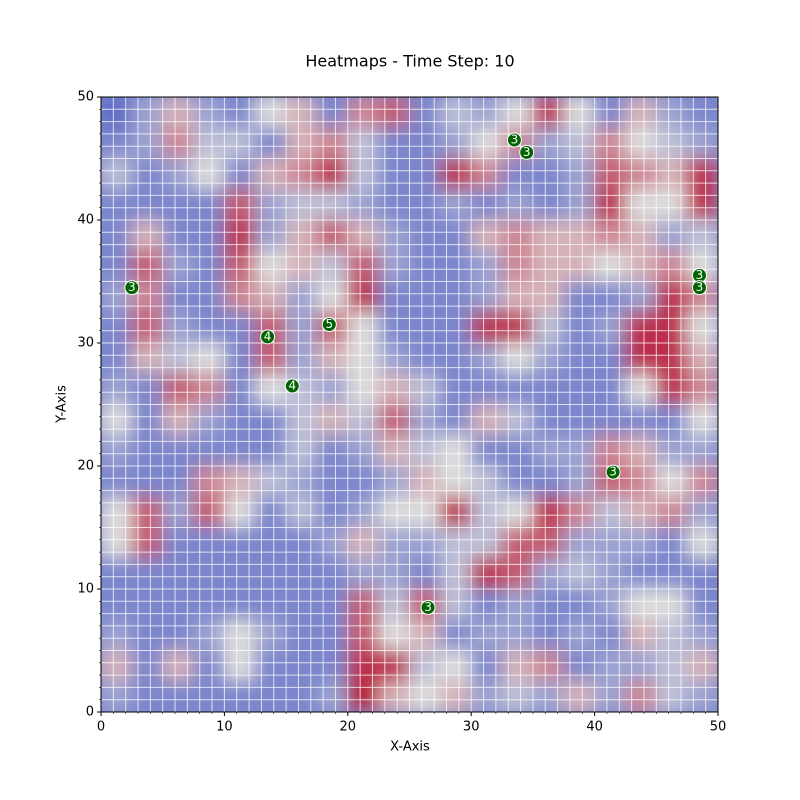 The height and width of the screenshot is (800, 800). What do you see at coordinates (718, 727) in the screenshot?
I see `x-tick-label: 50` at bounding box center [718, 727].